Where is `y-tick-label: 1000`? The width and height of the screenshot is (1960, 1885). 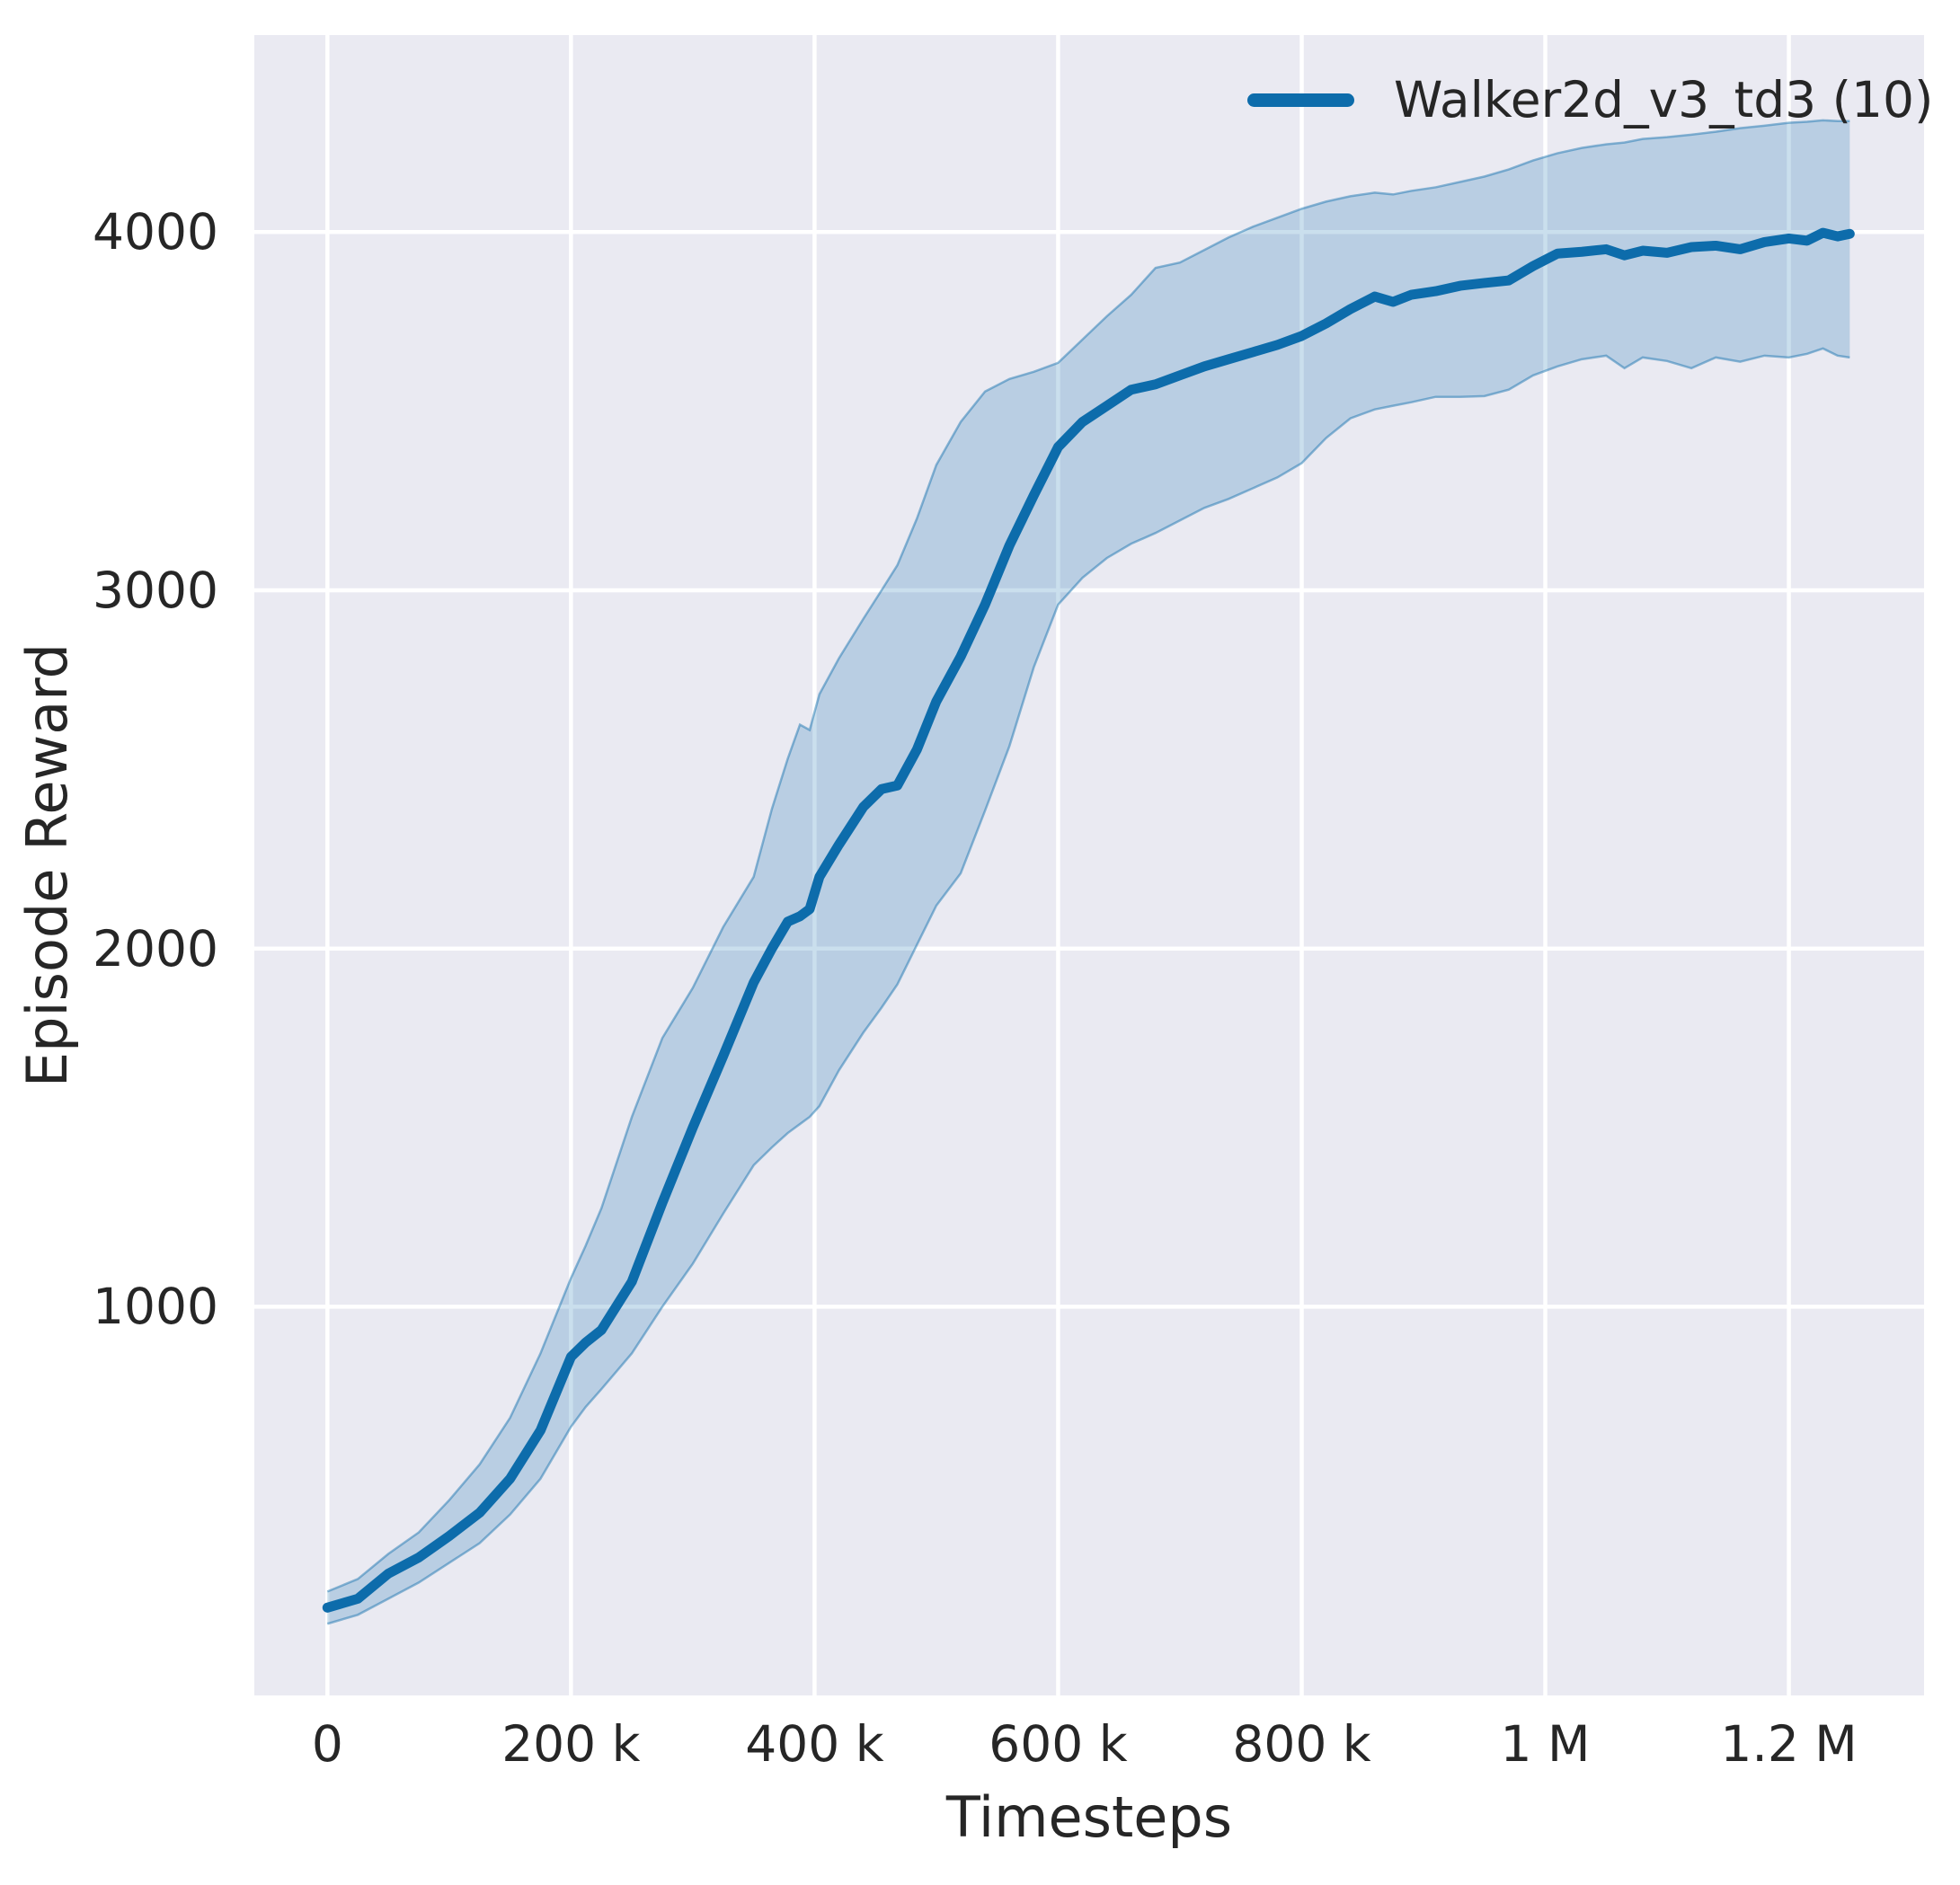 y-tick-label: 1000 is located at coordinates (155, 1307).